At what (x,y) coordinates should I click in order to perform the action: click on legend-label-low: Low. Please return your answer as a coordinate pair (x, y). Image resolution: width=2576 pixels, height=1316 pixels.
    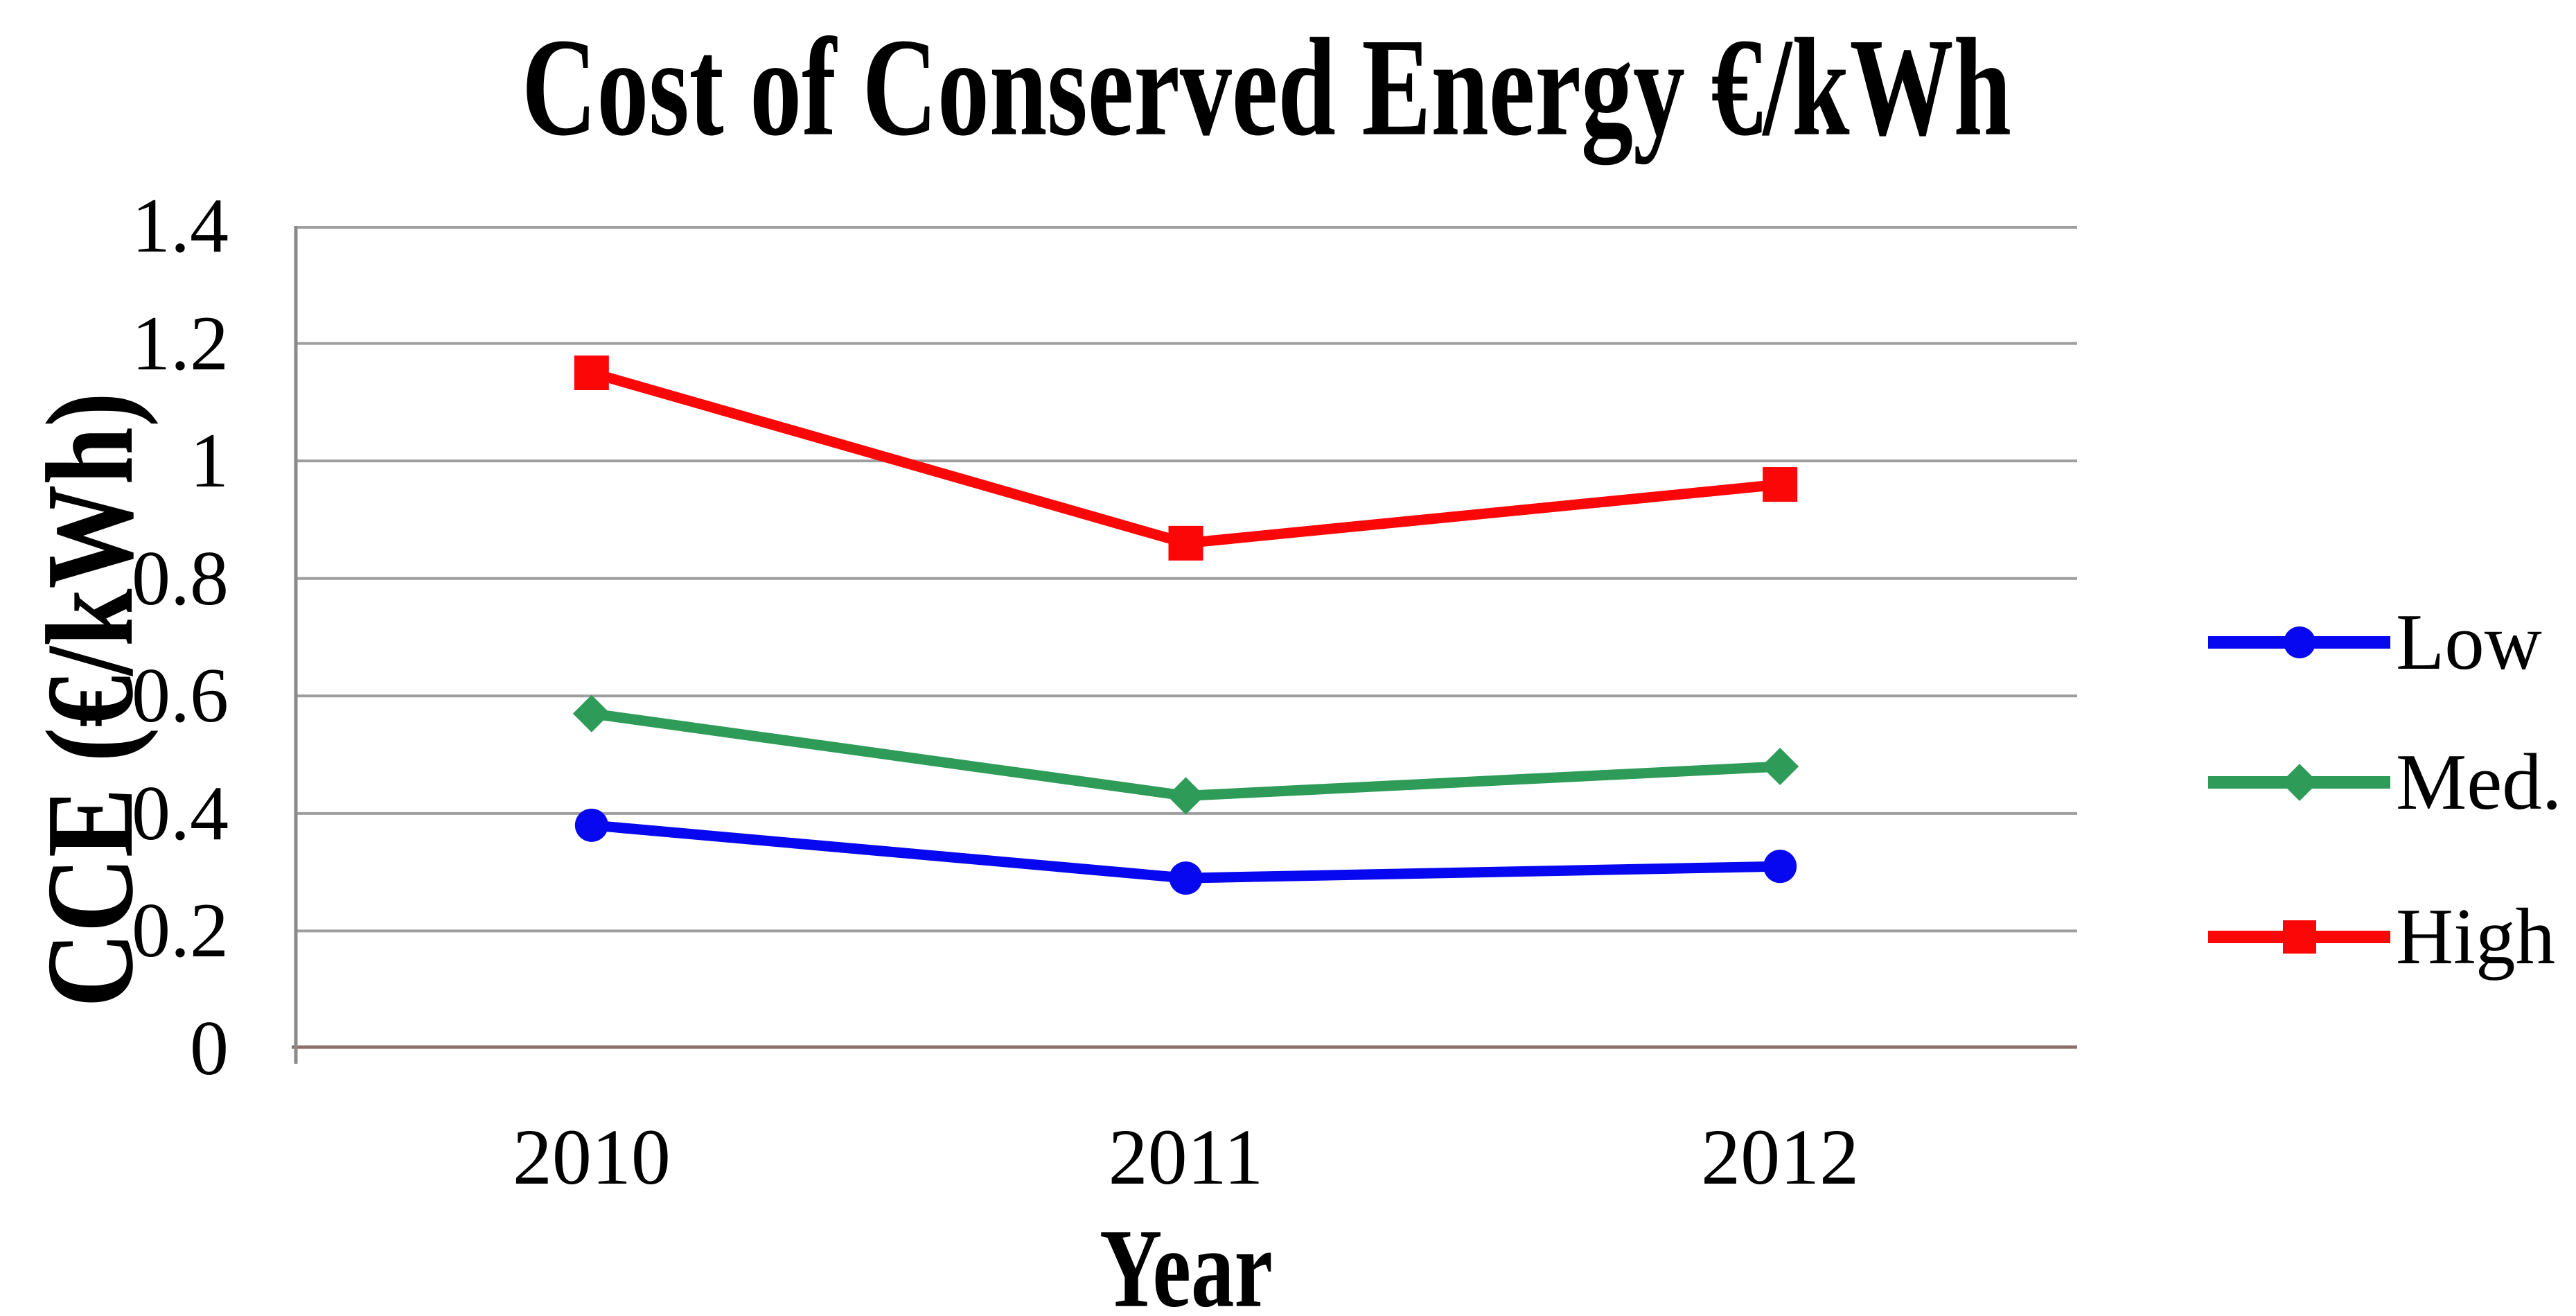
    Looking at the image, I should click on (2469, 642).